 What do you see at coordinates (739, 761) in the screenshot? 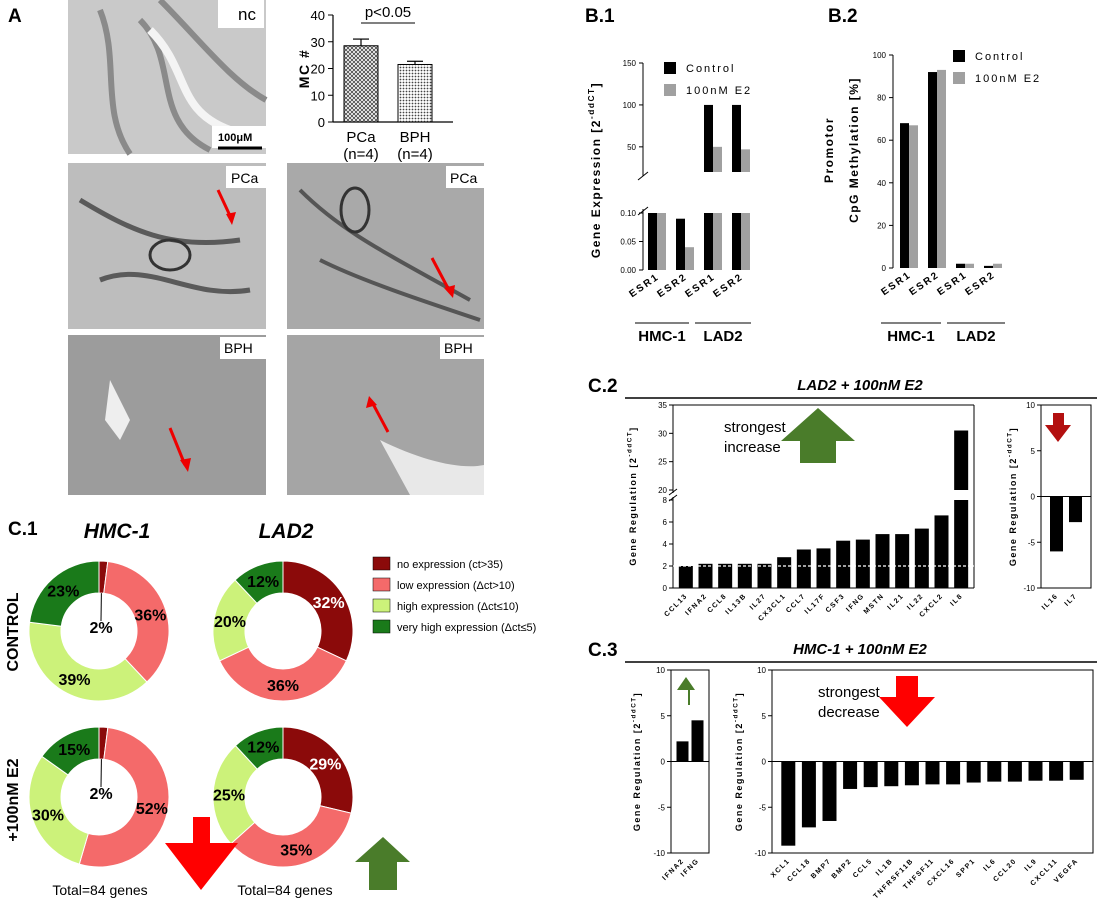
I see `y-axis-label: Gene Regulation [2-ddCT]` at bounding box center [739, 761].